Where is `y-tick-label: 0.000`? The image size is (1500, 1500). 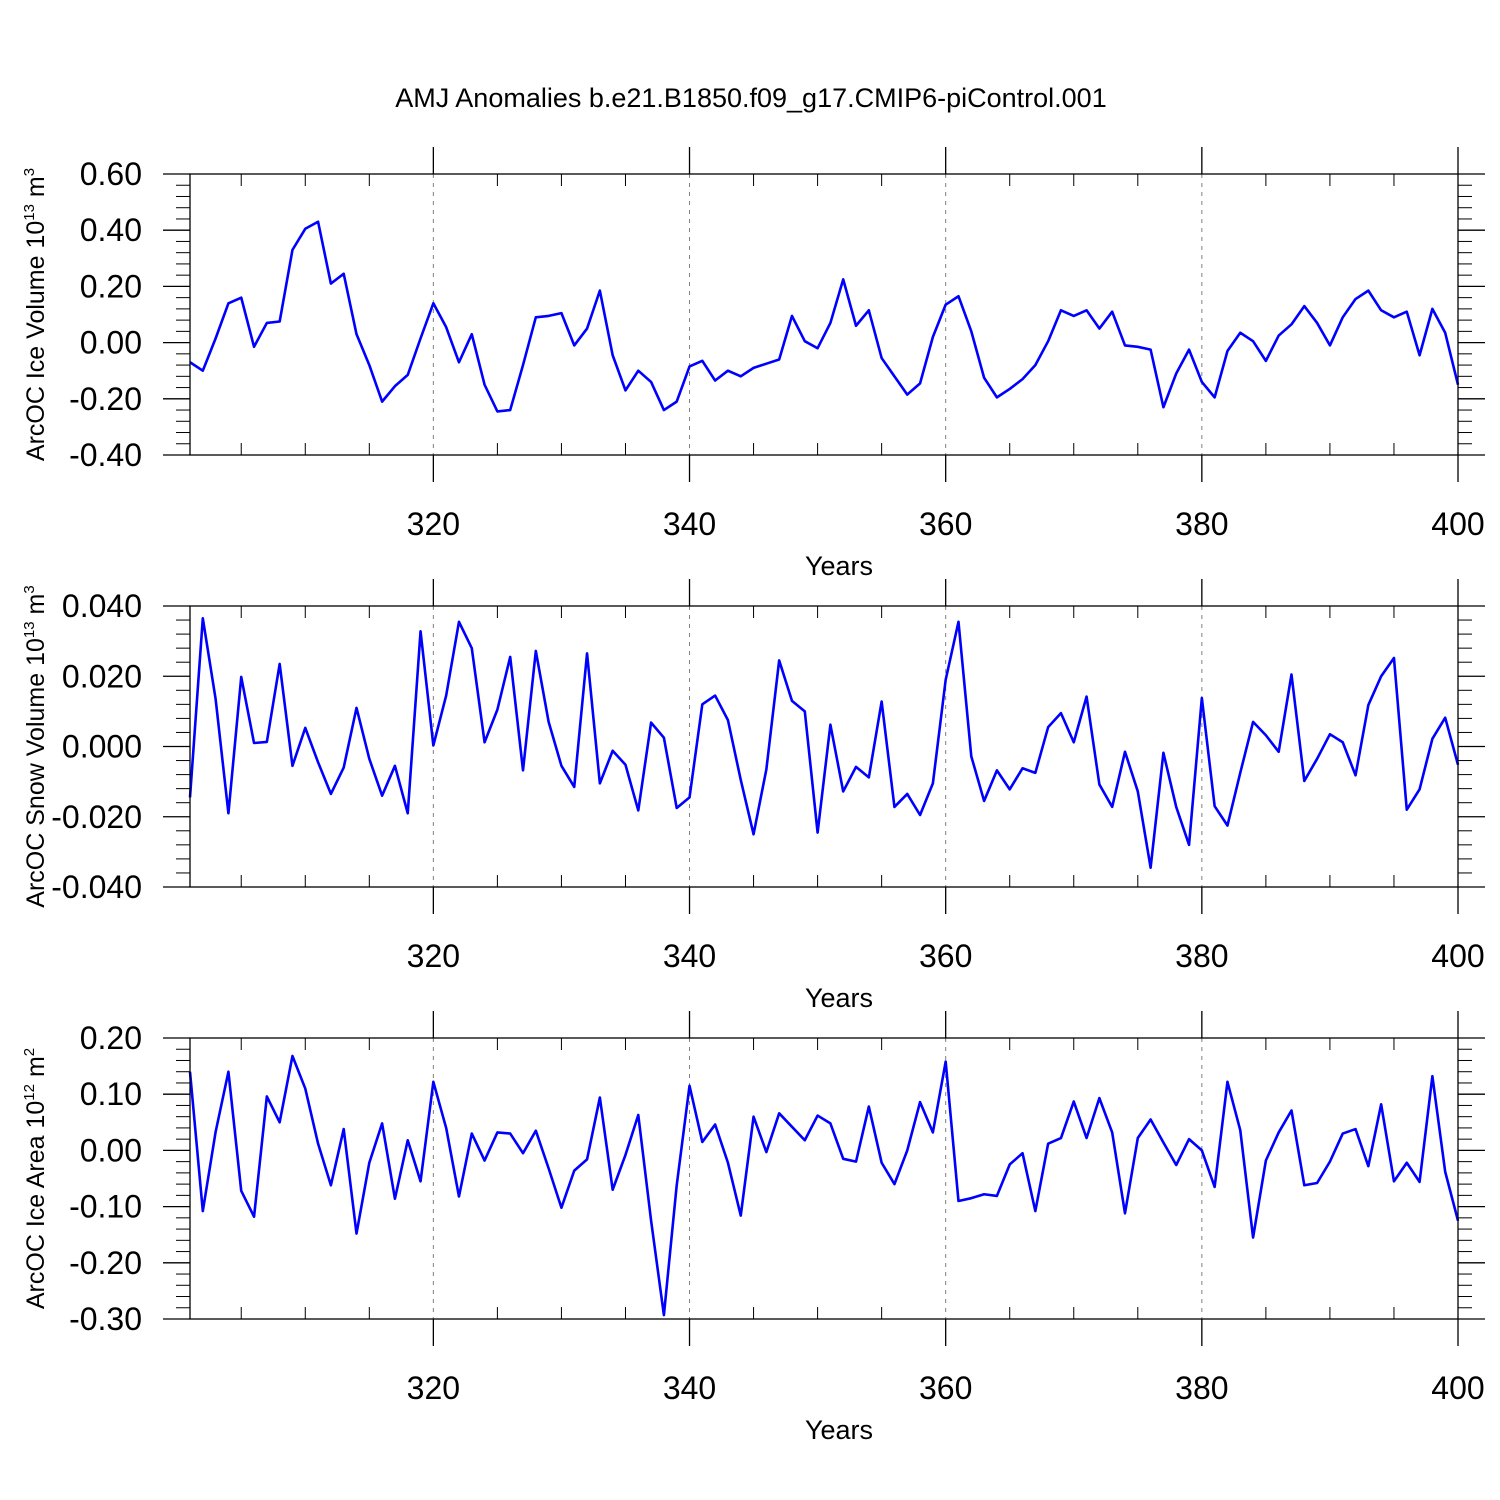 y-tick-label: 0.000 is located at coordinates (102, 747).